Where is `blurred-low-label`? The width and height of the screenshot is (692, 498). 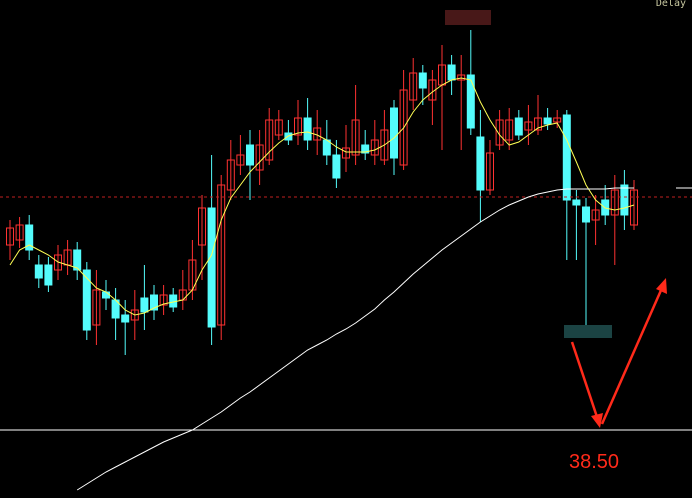 blurred-low-label is located at coordinates (588, 331).